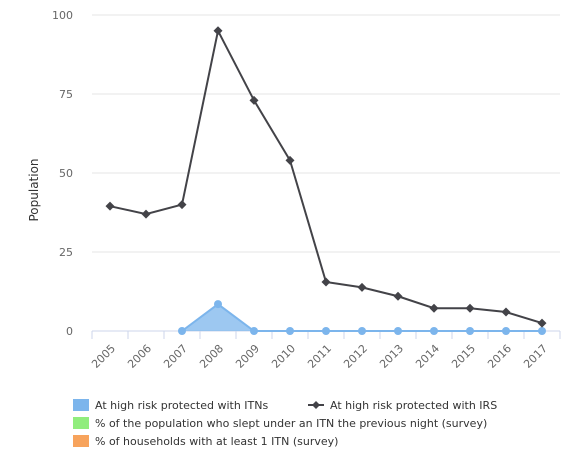 The width and height of the screenshot is (566, 476). What do you see at coordinates (247, 356) in the screenshot?
I see `x-tick-label: 2009` at bounding box center [247, 356].